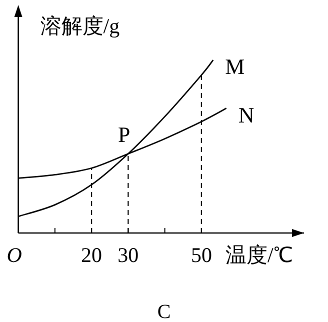 The image size is (328, 322). I want to click on x-tick-label: 20, so click(91, 255).